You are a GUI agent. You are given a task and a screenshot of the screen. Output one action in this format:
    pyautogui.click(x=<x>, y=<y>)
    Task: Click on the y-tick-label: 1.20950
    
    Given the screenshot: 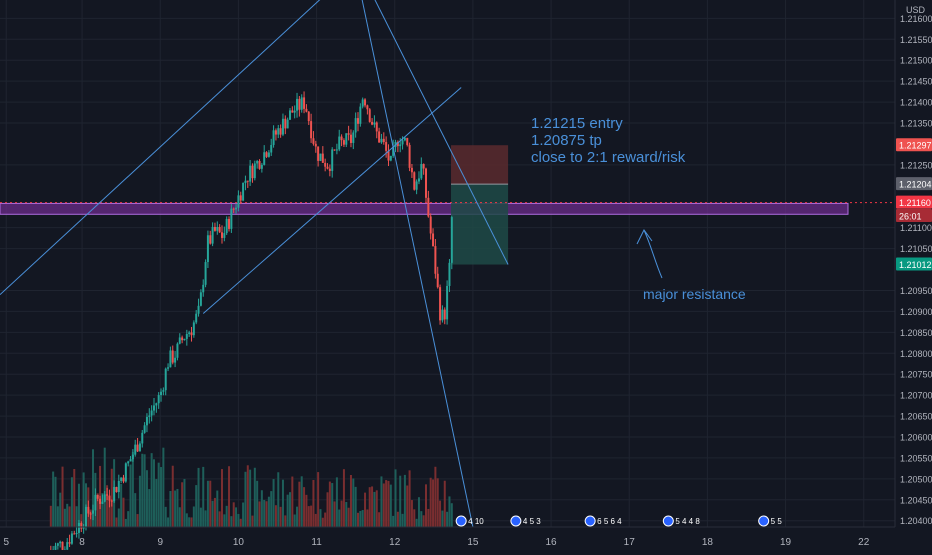 What is the action you would take?
    pyautogui.click(x=916, y=291)
    